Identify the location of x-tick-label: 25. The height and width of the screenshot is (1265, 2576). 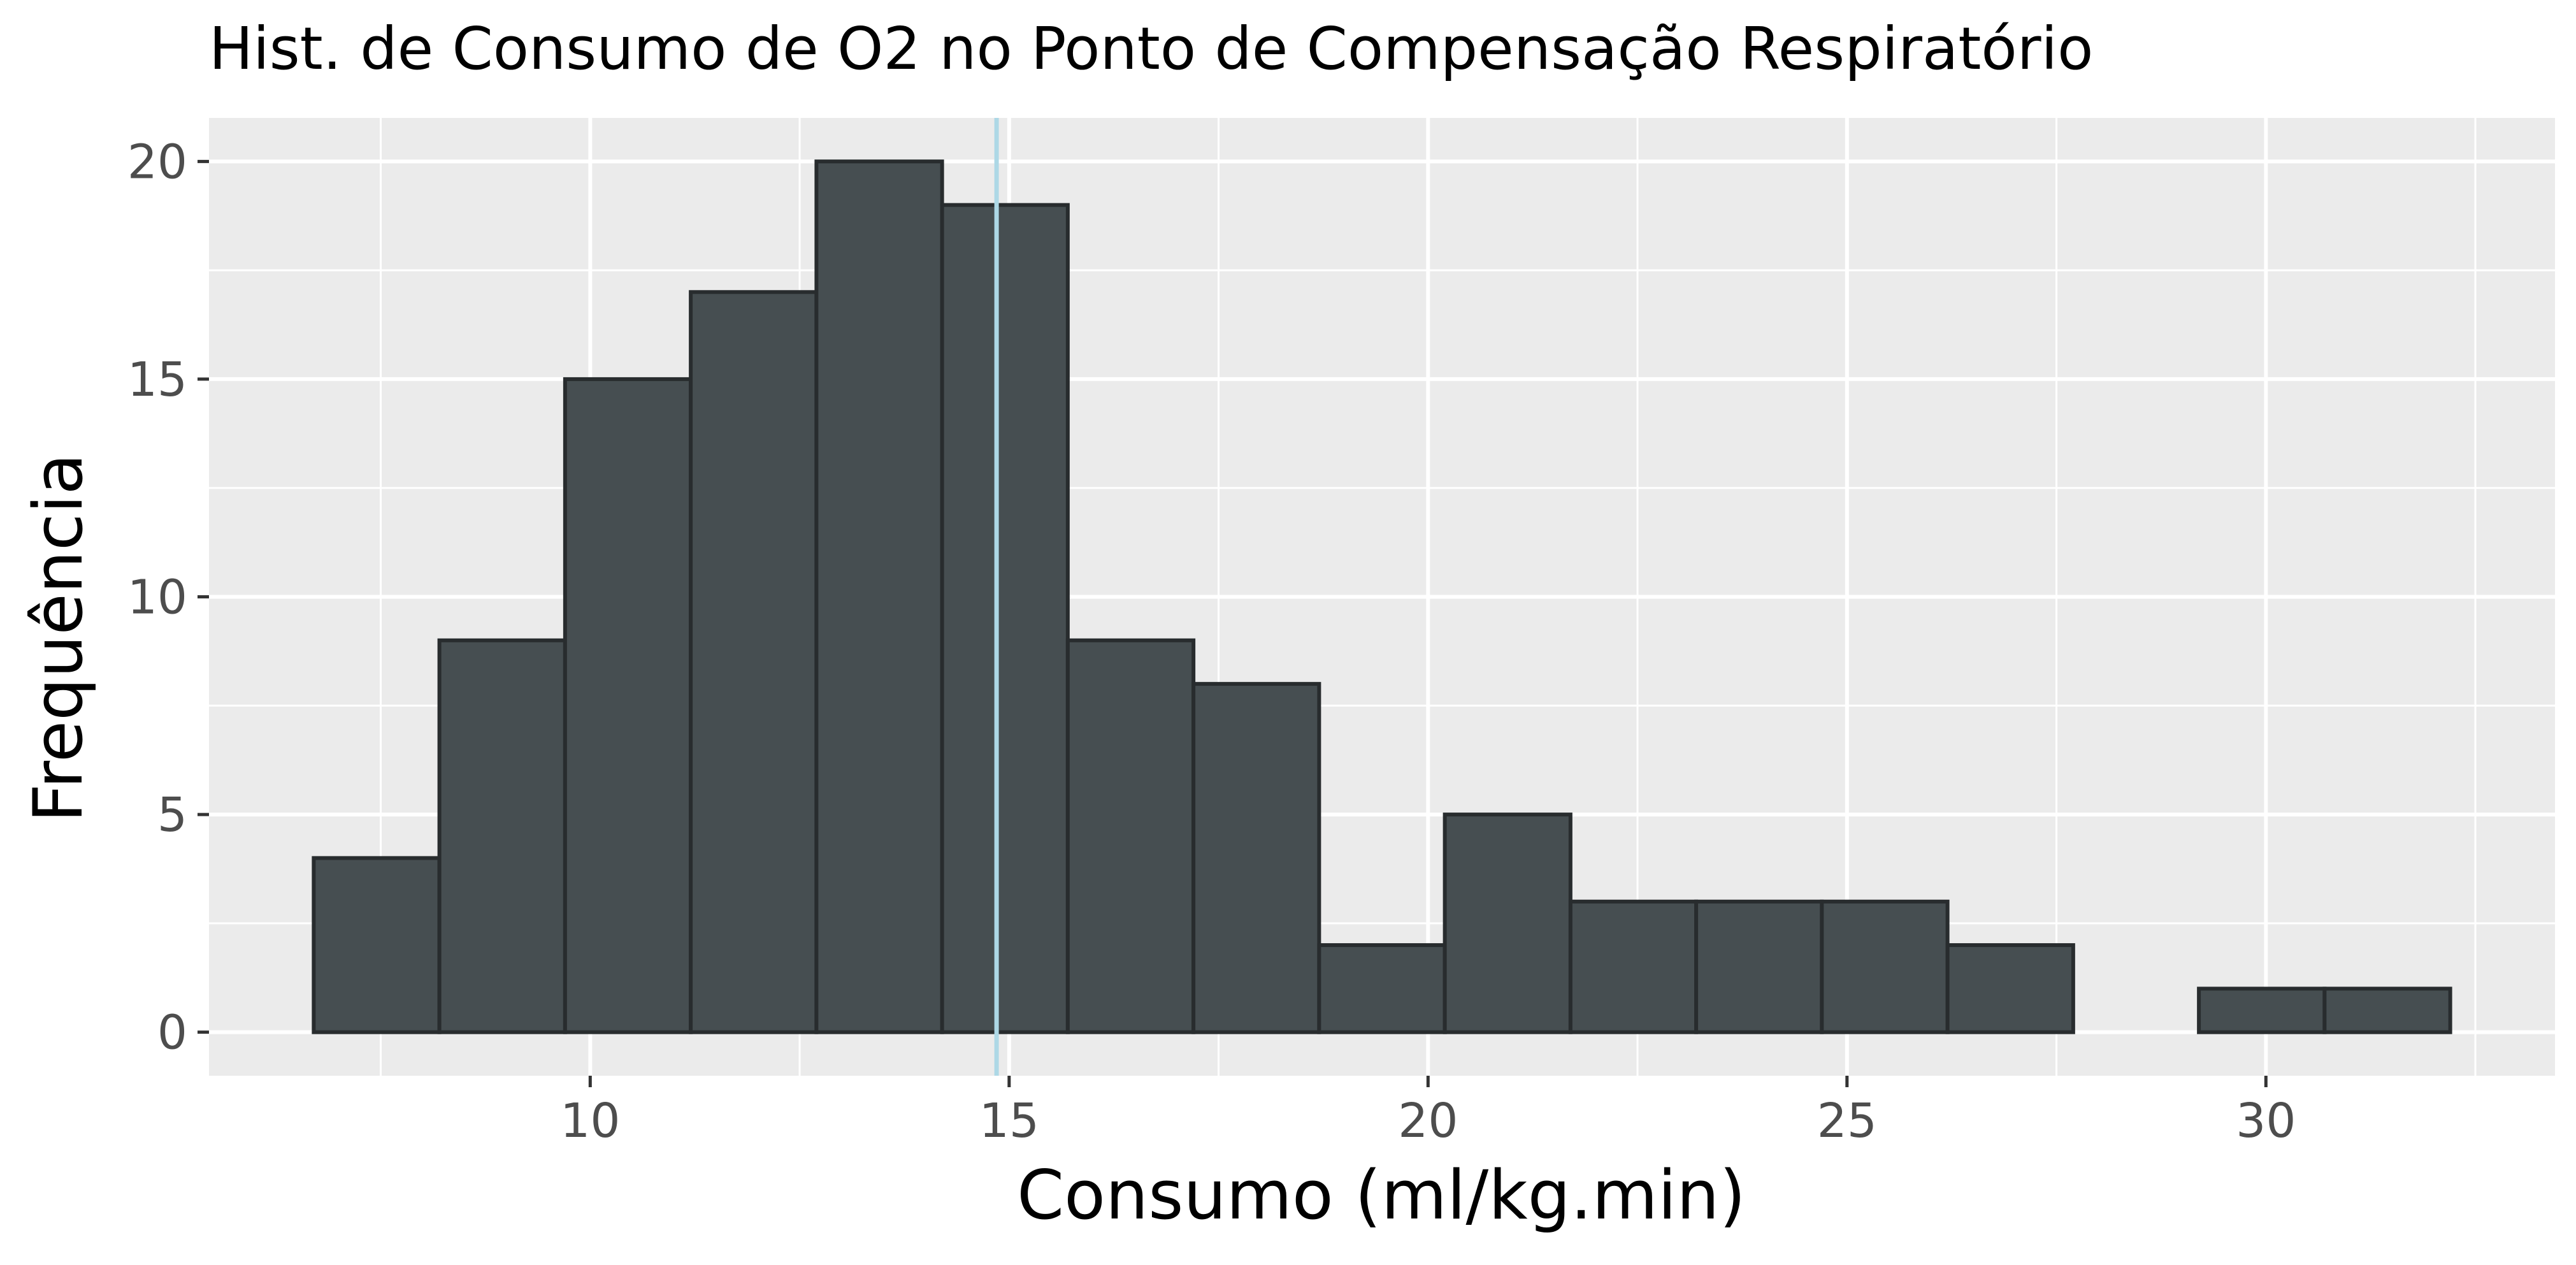
(1847, 1121).